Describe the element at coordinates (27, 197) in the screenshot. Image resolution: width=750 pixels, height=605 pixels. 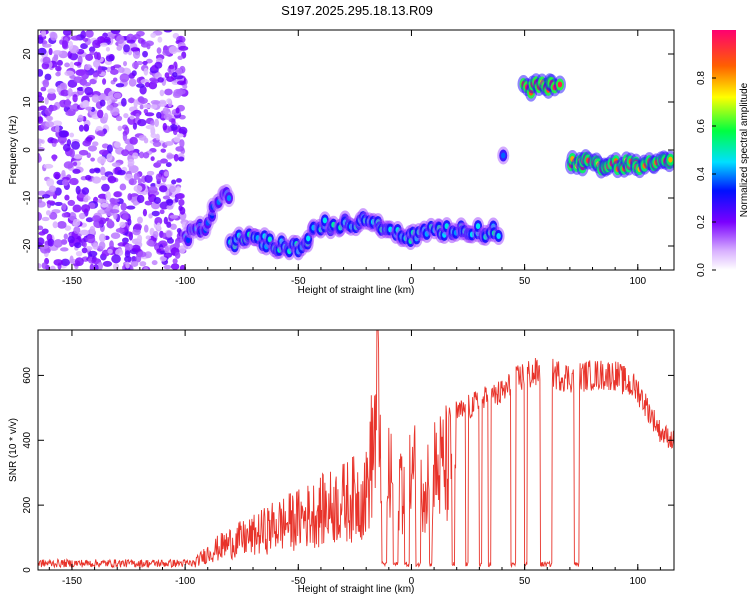
I see `spectrogram-y-tick-label: -10` at that location.